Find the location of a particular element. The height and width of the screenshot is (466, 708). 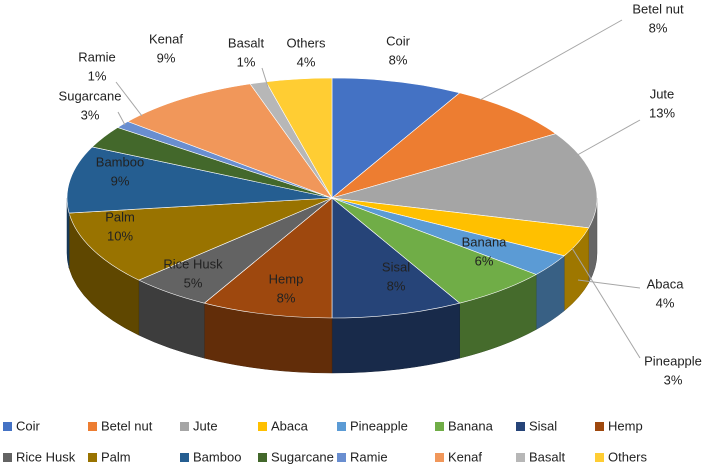

legend-label: Banana is located at coordinates (471, 425).